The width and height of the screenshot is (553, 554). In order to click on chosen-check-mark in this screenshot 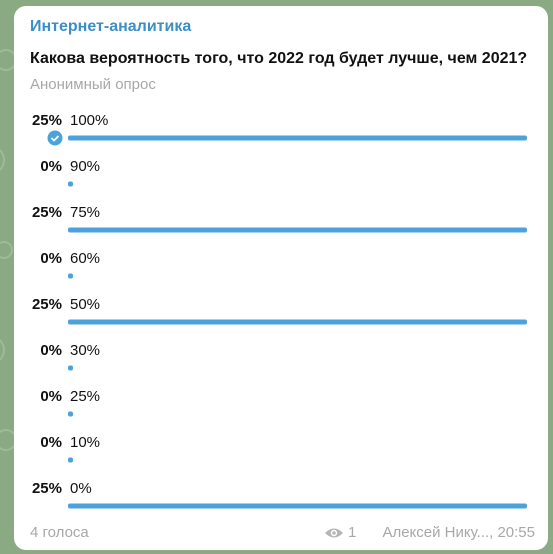, I will do `click(55, 138)`.